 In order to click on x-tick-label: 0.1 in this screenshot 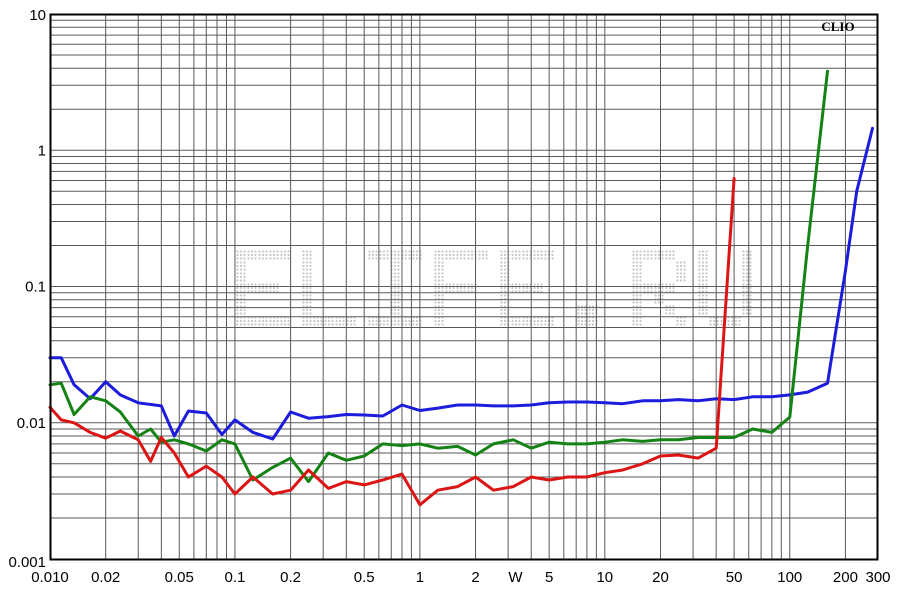, I will do `click(235, 577)`.